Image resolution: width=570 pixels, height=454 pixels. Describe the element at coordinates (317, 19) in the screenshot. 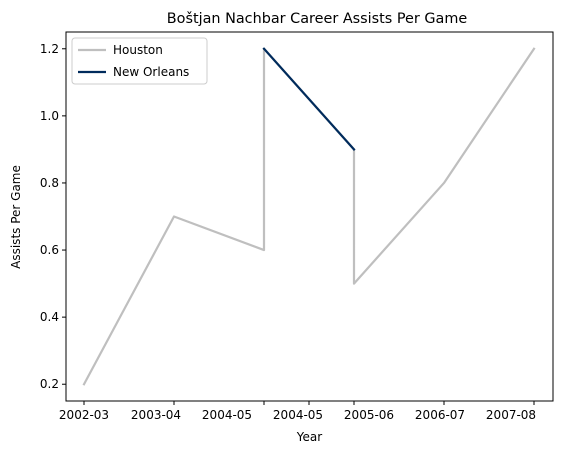

I see `chart-title: Boštjan Nachbar Career Assists Per Game` at that location.